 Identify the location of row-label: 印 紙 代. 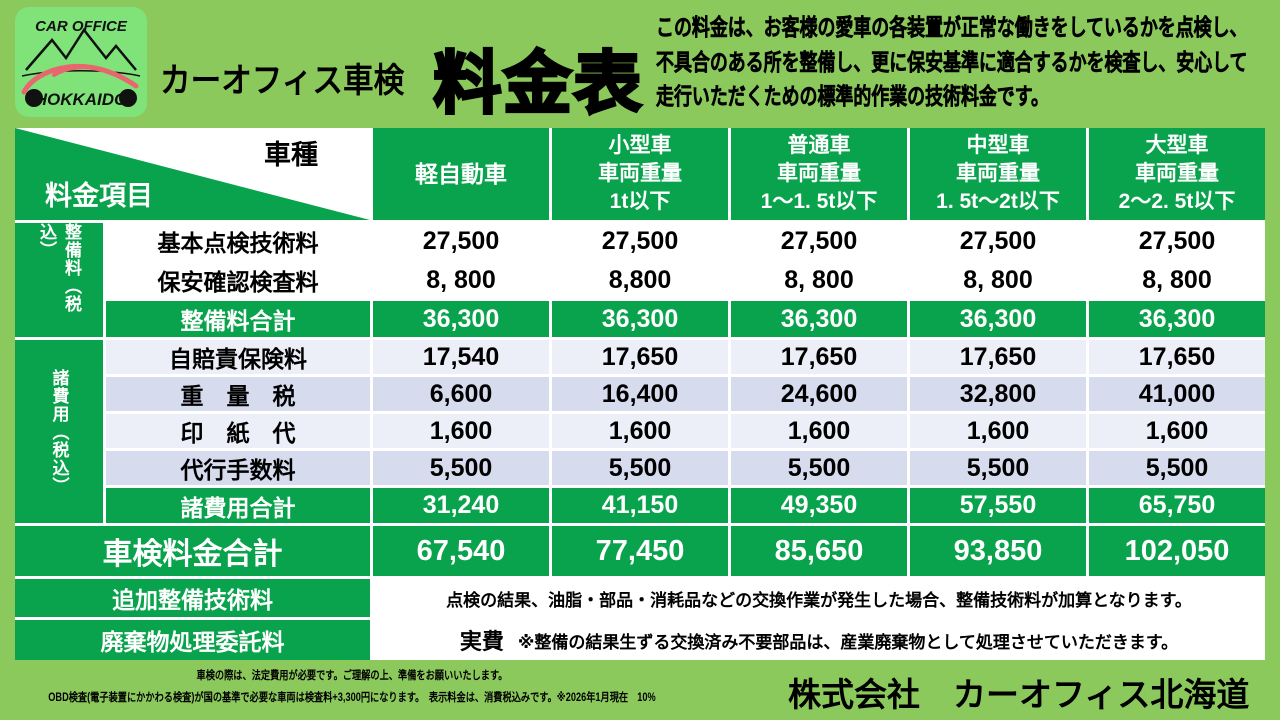
(238, 431).